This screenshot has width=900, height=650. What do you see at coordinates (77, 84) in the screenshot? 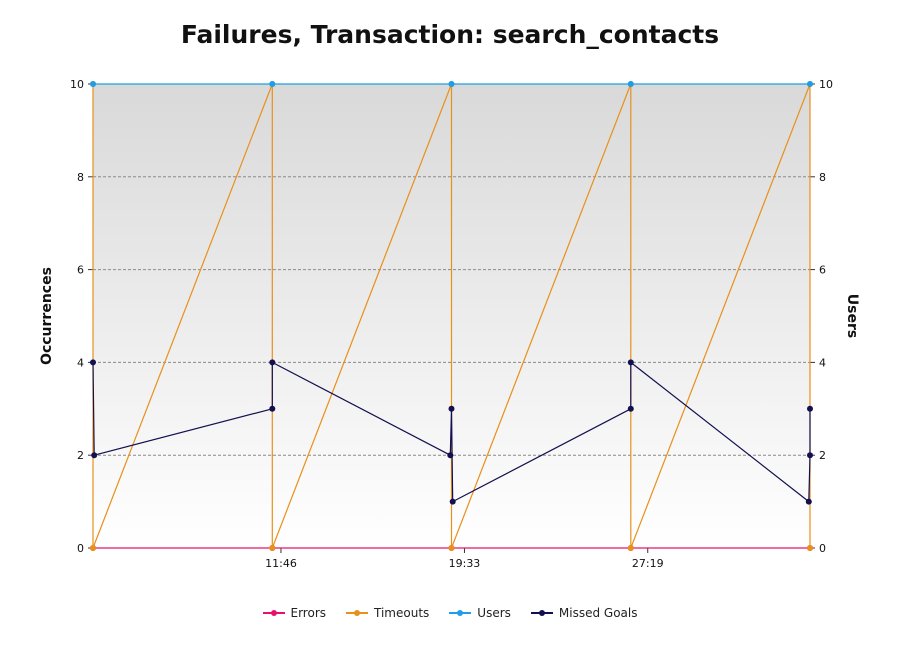
I see `y-tick-label: 10` at bounding box center [77, 84].